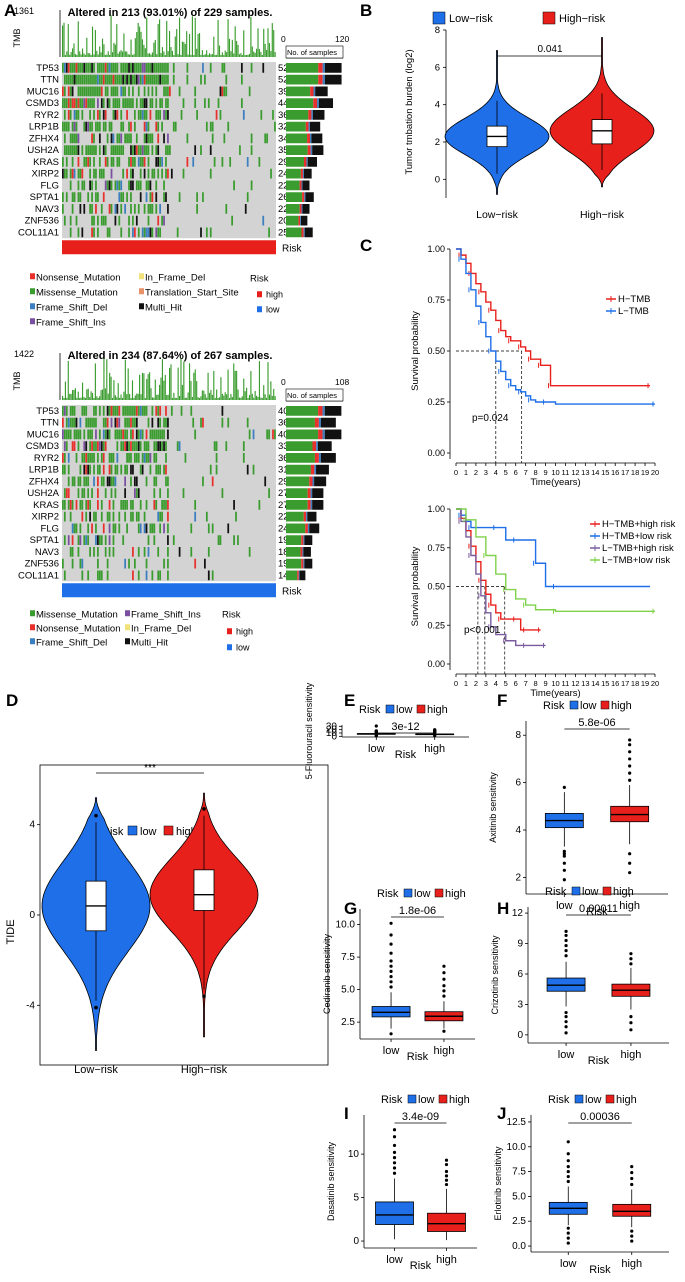  What do you see at coordinates (44, 470) in the screenshot?
I see `gene-label: LRP1B` at bounding box center [44, 470].